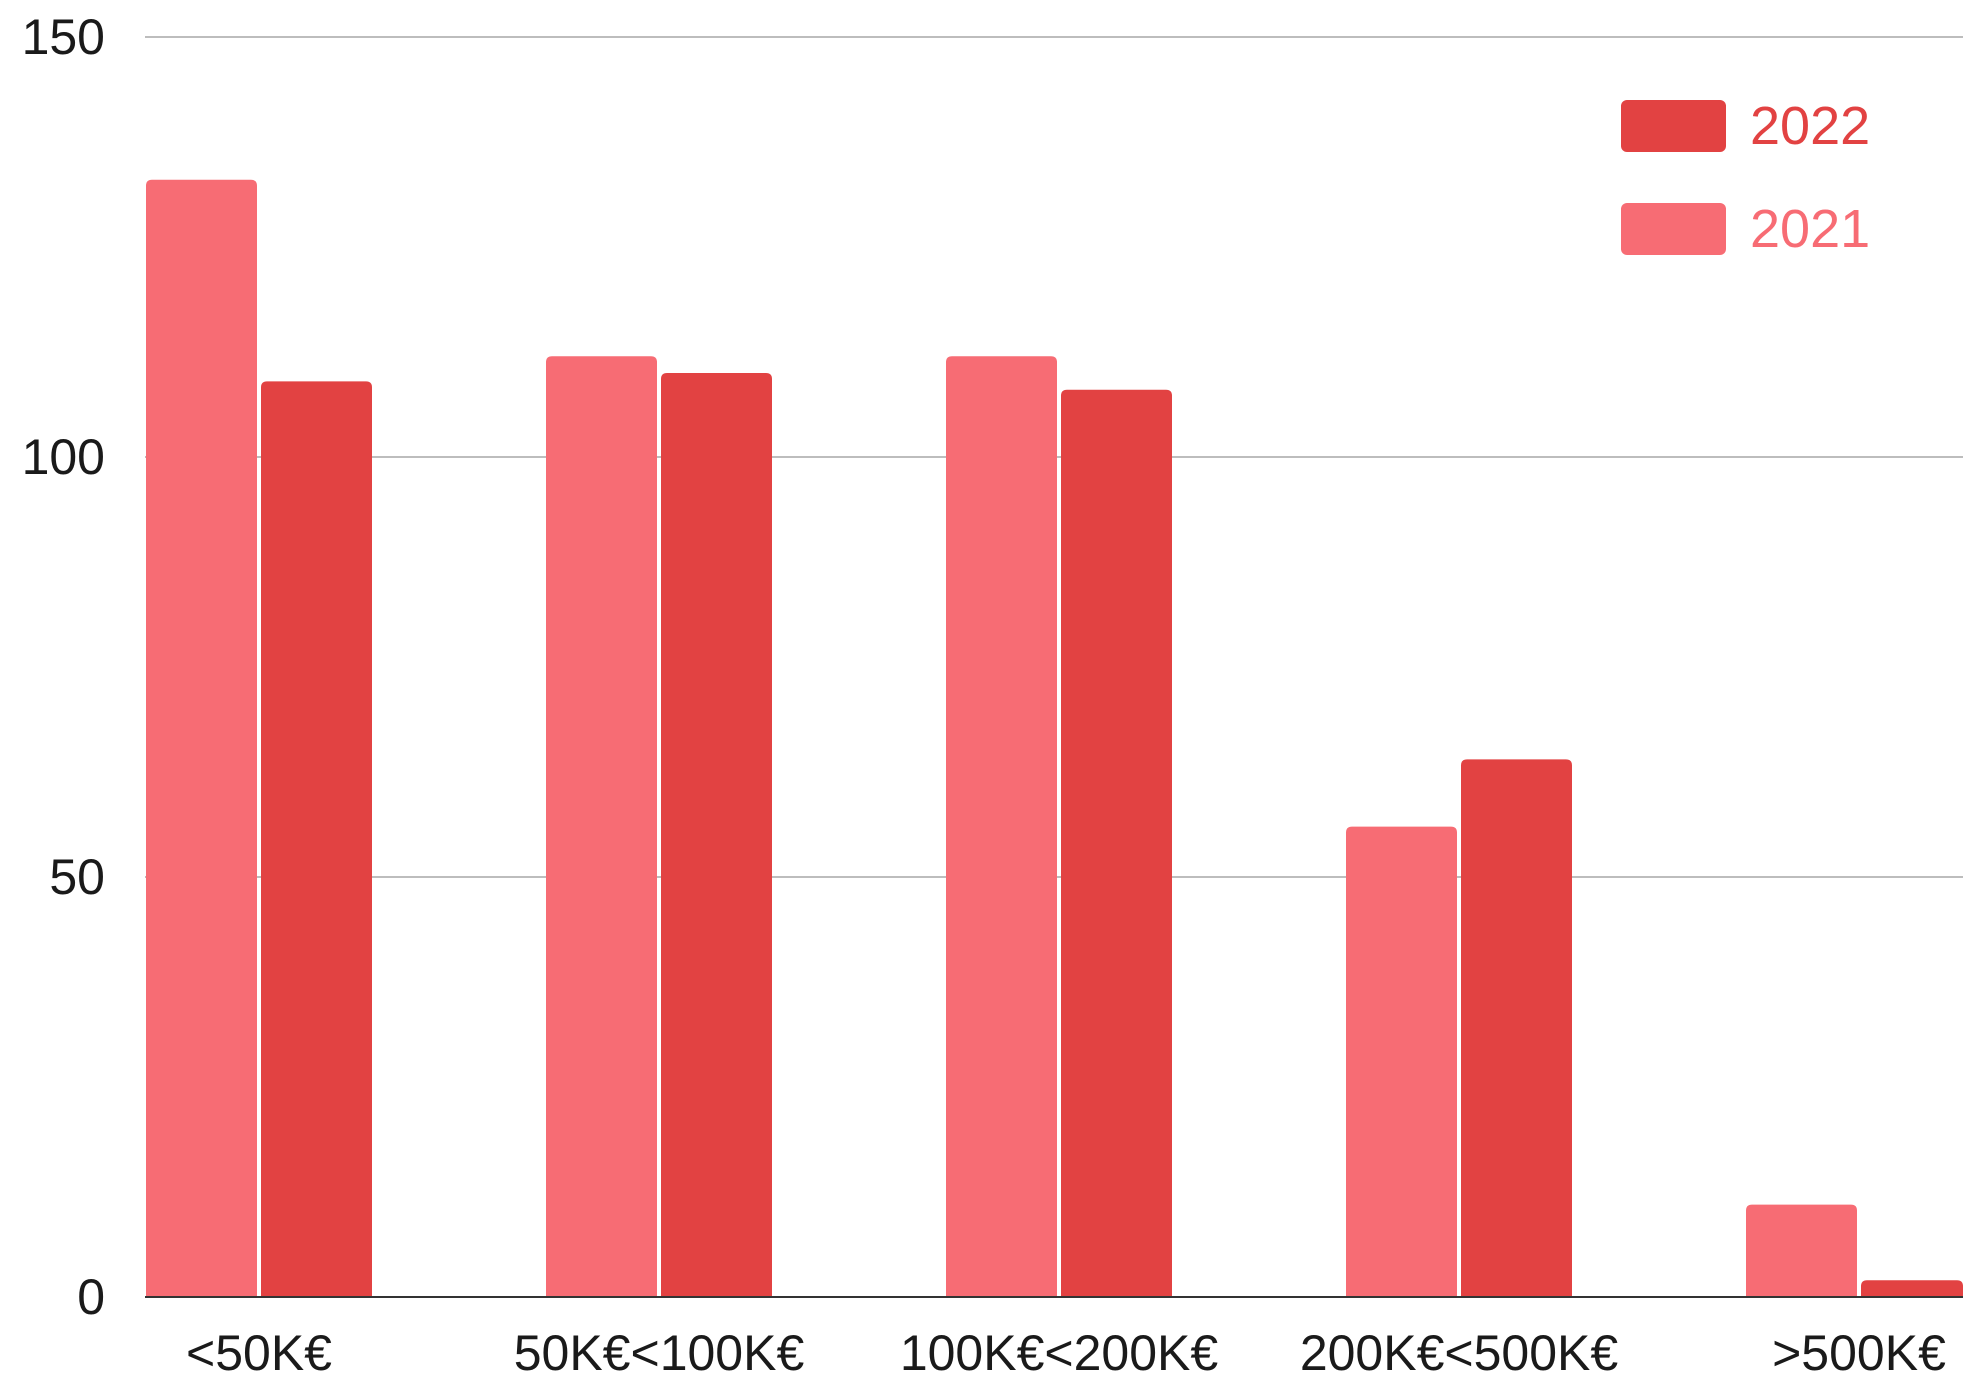 Image resolution: width=1963 pixels, height=1381 pixels. Describe the element at coordinates (91, 1297) in the screenshot. I see `y-tick-label: 0` at that location.